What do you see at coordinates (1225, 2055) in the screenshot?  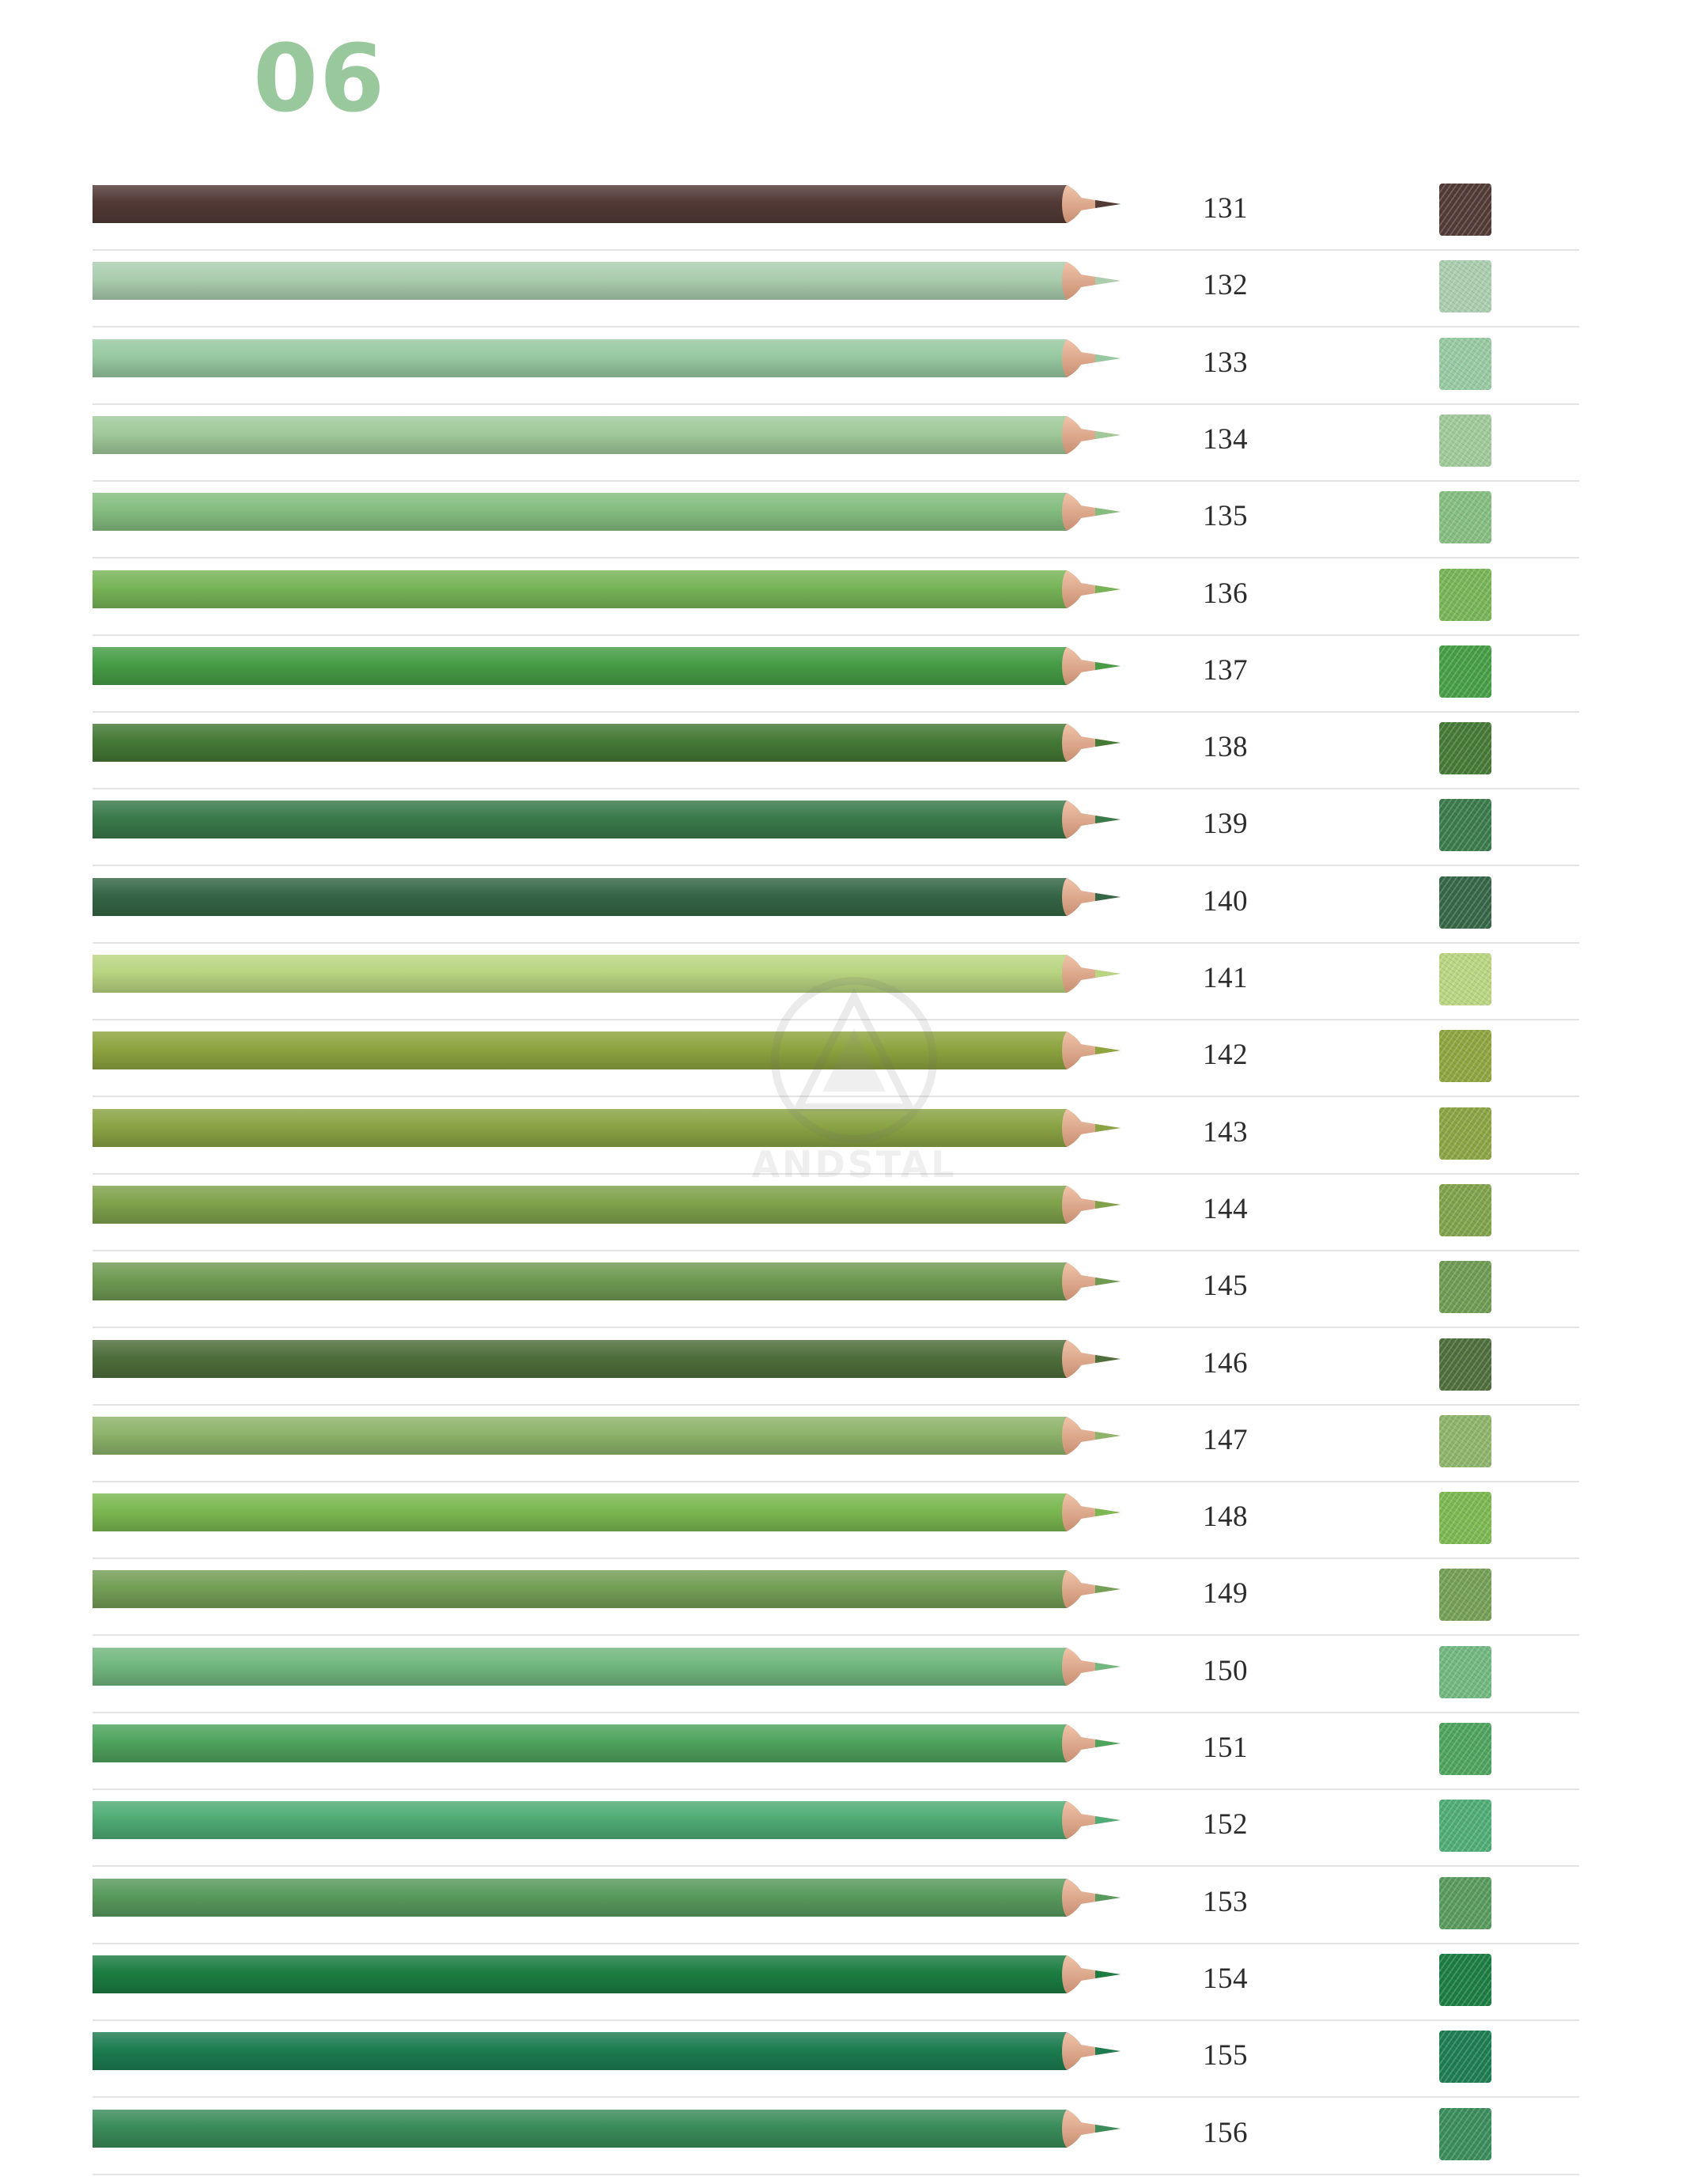 I see `color-code: 155` at bounding box center [1225, 2055].